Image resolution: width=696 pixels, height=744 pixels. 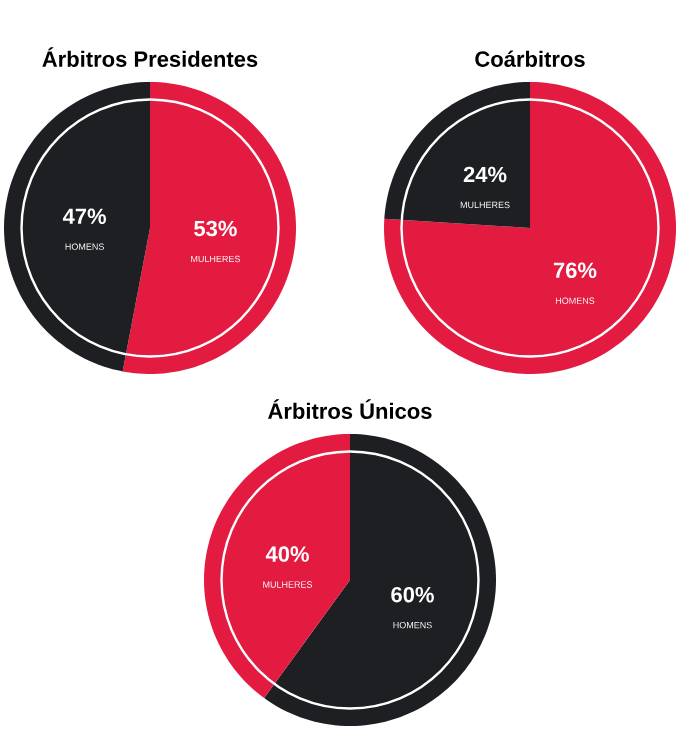 What do you see at coordinates (412, 594) in the screenshot?
I see `data-label: 60%` at bounding box center [412, 594].